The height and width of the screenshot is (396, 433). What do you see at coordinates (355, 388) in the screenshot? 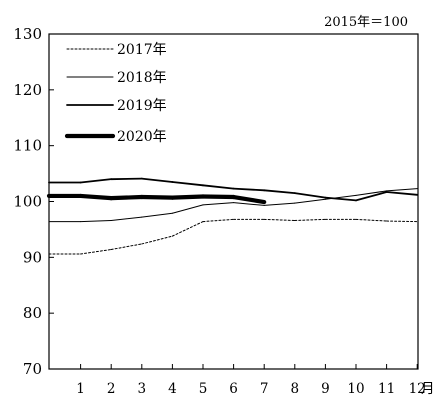
I see `x-tick-label: 10` at bounding box center [355, 388].